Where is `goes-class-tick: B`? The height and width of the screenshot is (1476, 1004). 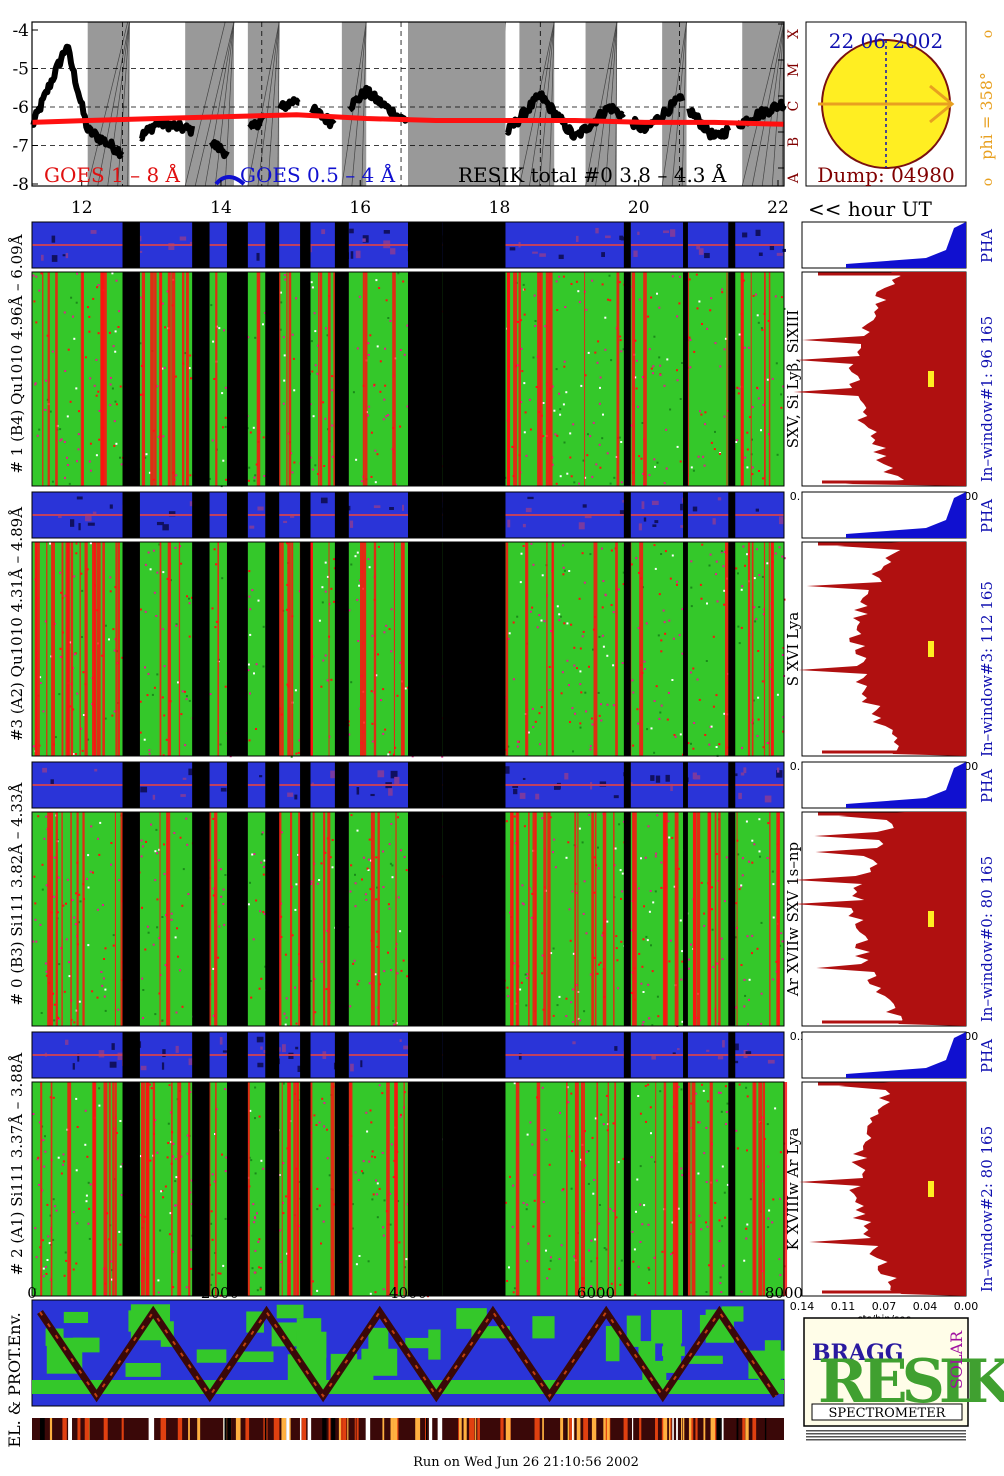 goes-class-tick: B is located at coordinates (794, 142).